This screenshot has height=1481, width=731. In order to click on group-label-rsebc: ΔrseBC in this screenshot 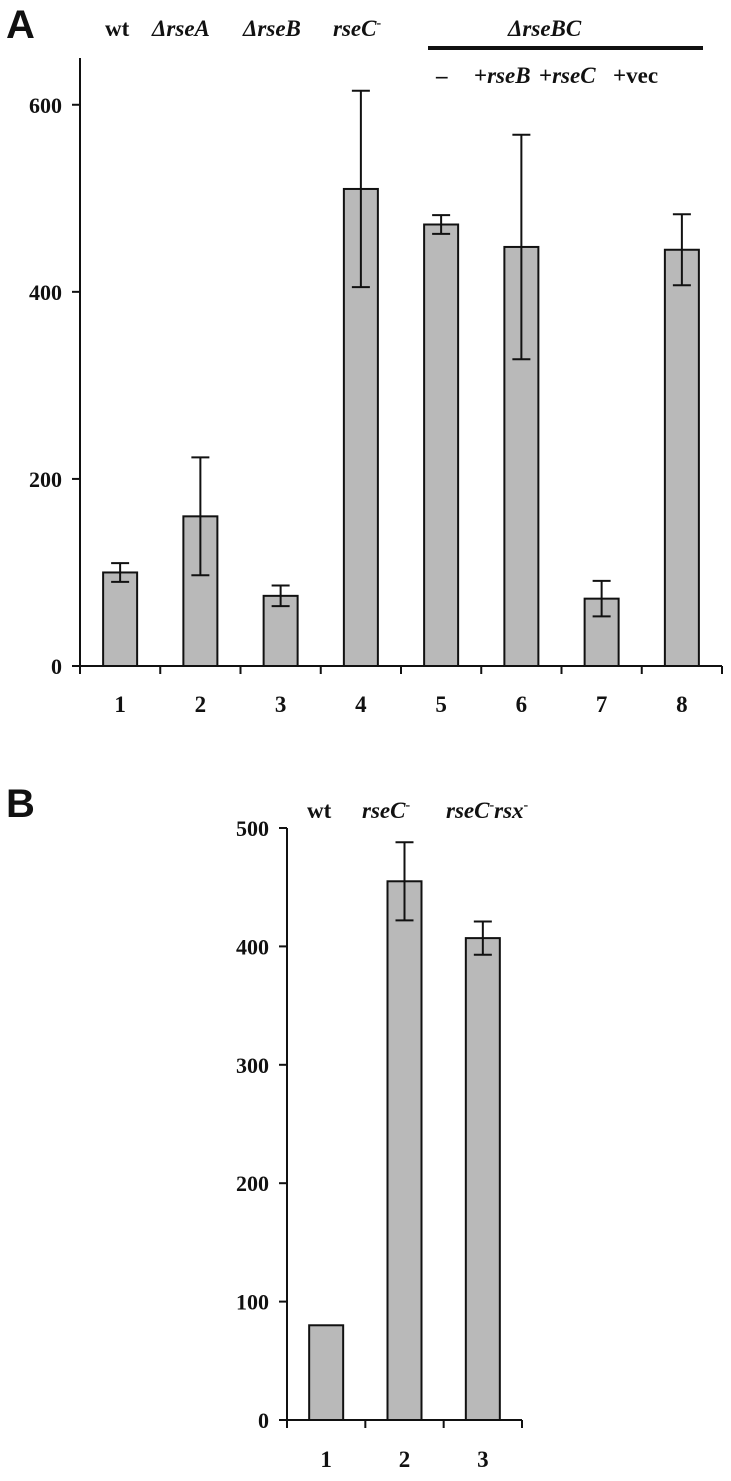, I will do `click(544, 28)`.